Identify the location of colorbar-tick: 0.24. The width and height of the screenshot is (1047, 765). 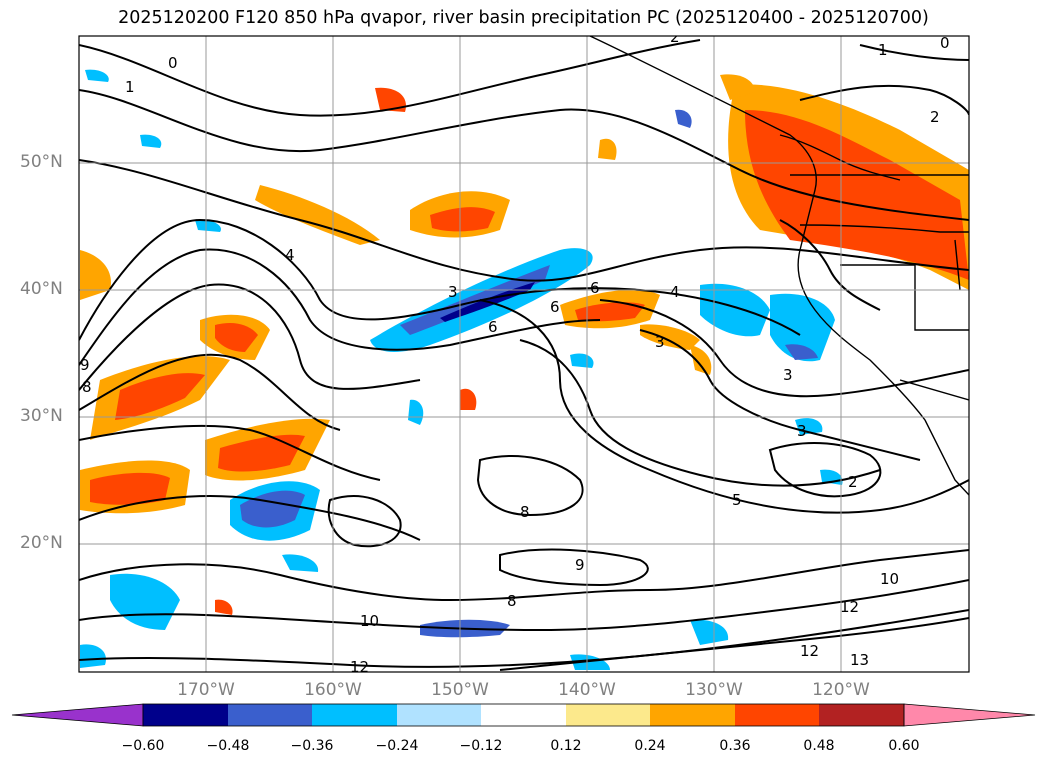
(650, 746).